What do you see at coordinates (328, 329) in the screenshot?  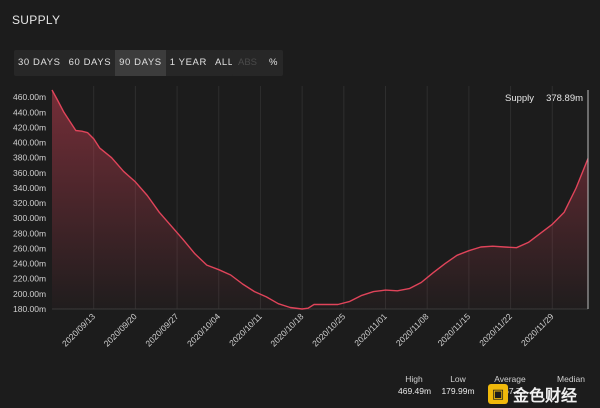 I see `x-tick-label: 2020/10/25` at bounding box center [328, 329].